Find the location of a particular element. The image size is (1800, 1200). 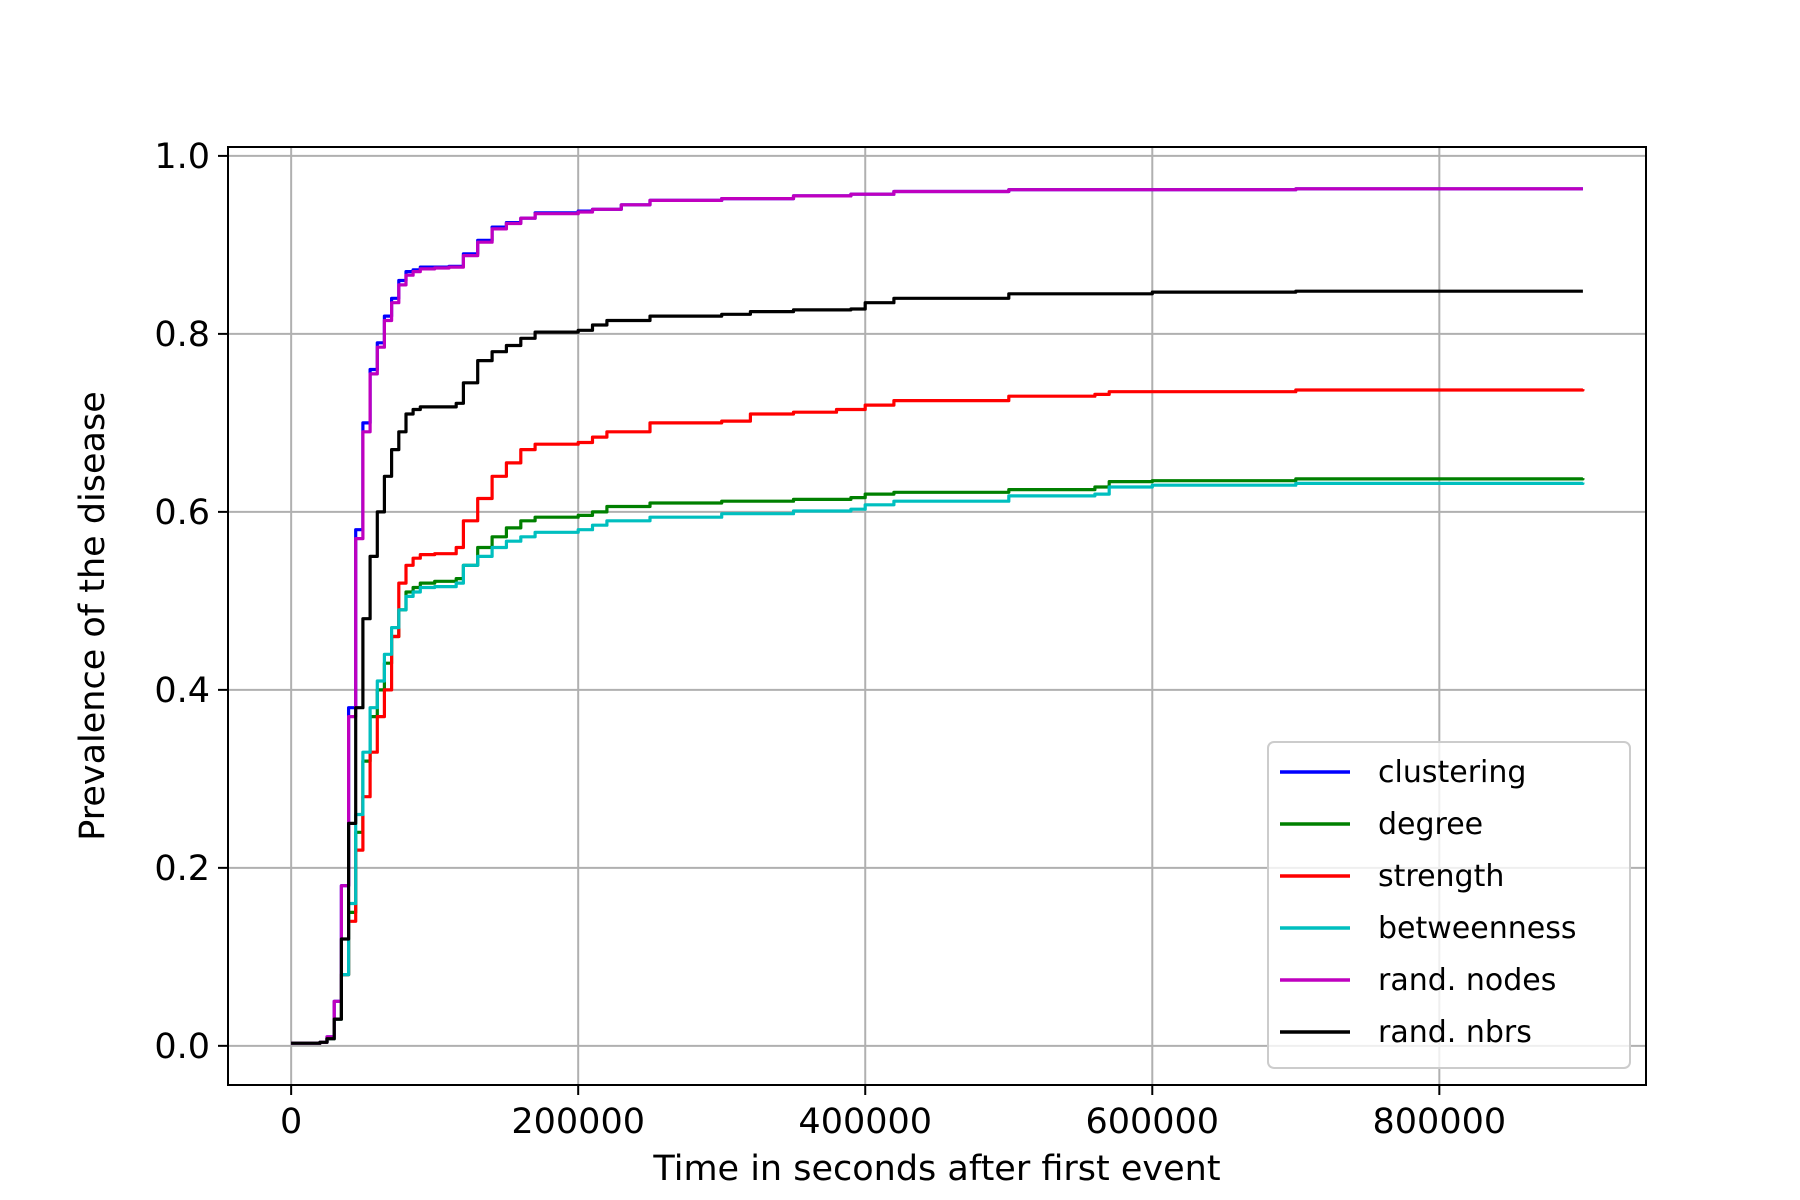

y-tick-label: 0.2 is located at coordinates (182, 869).